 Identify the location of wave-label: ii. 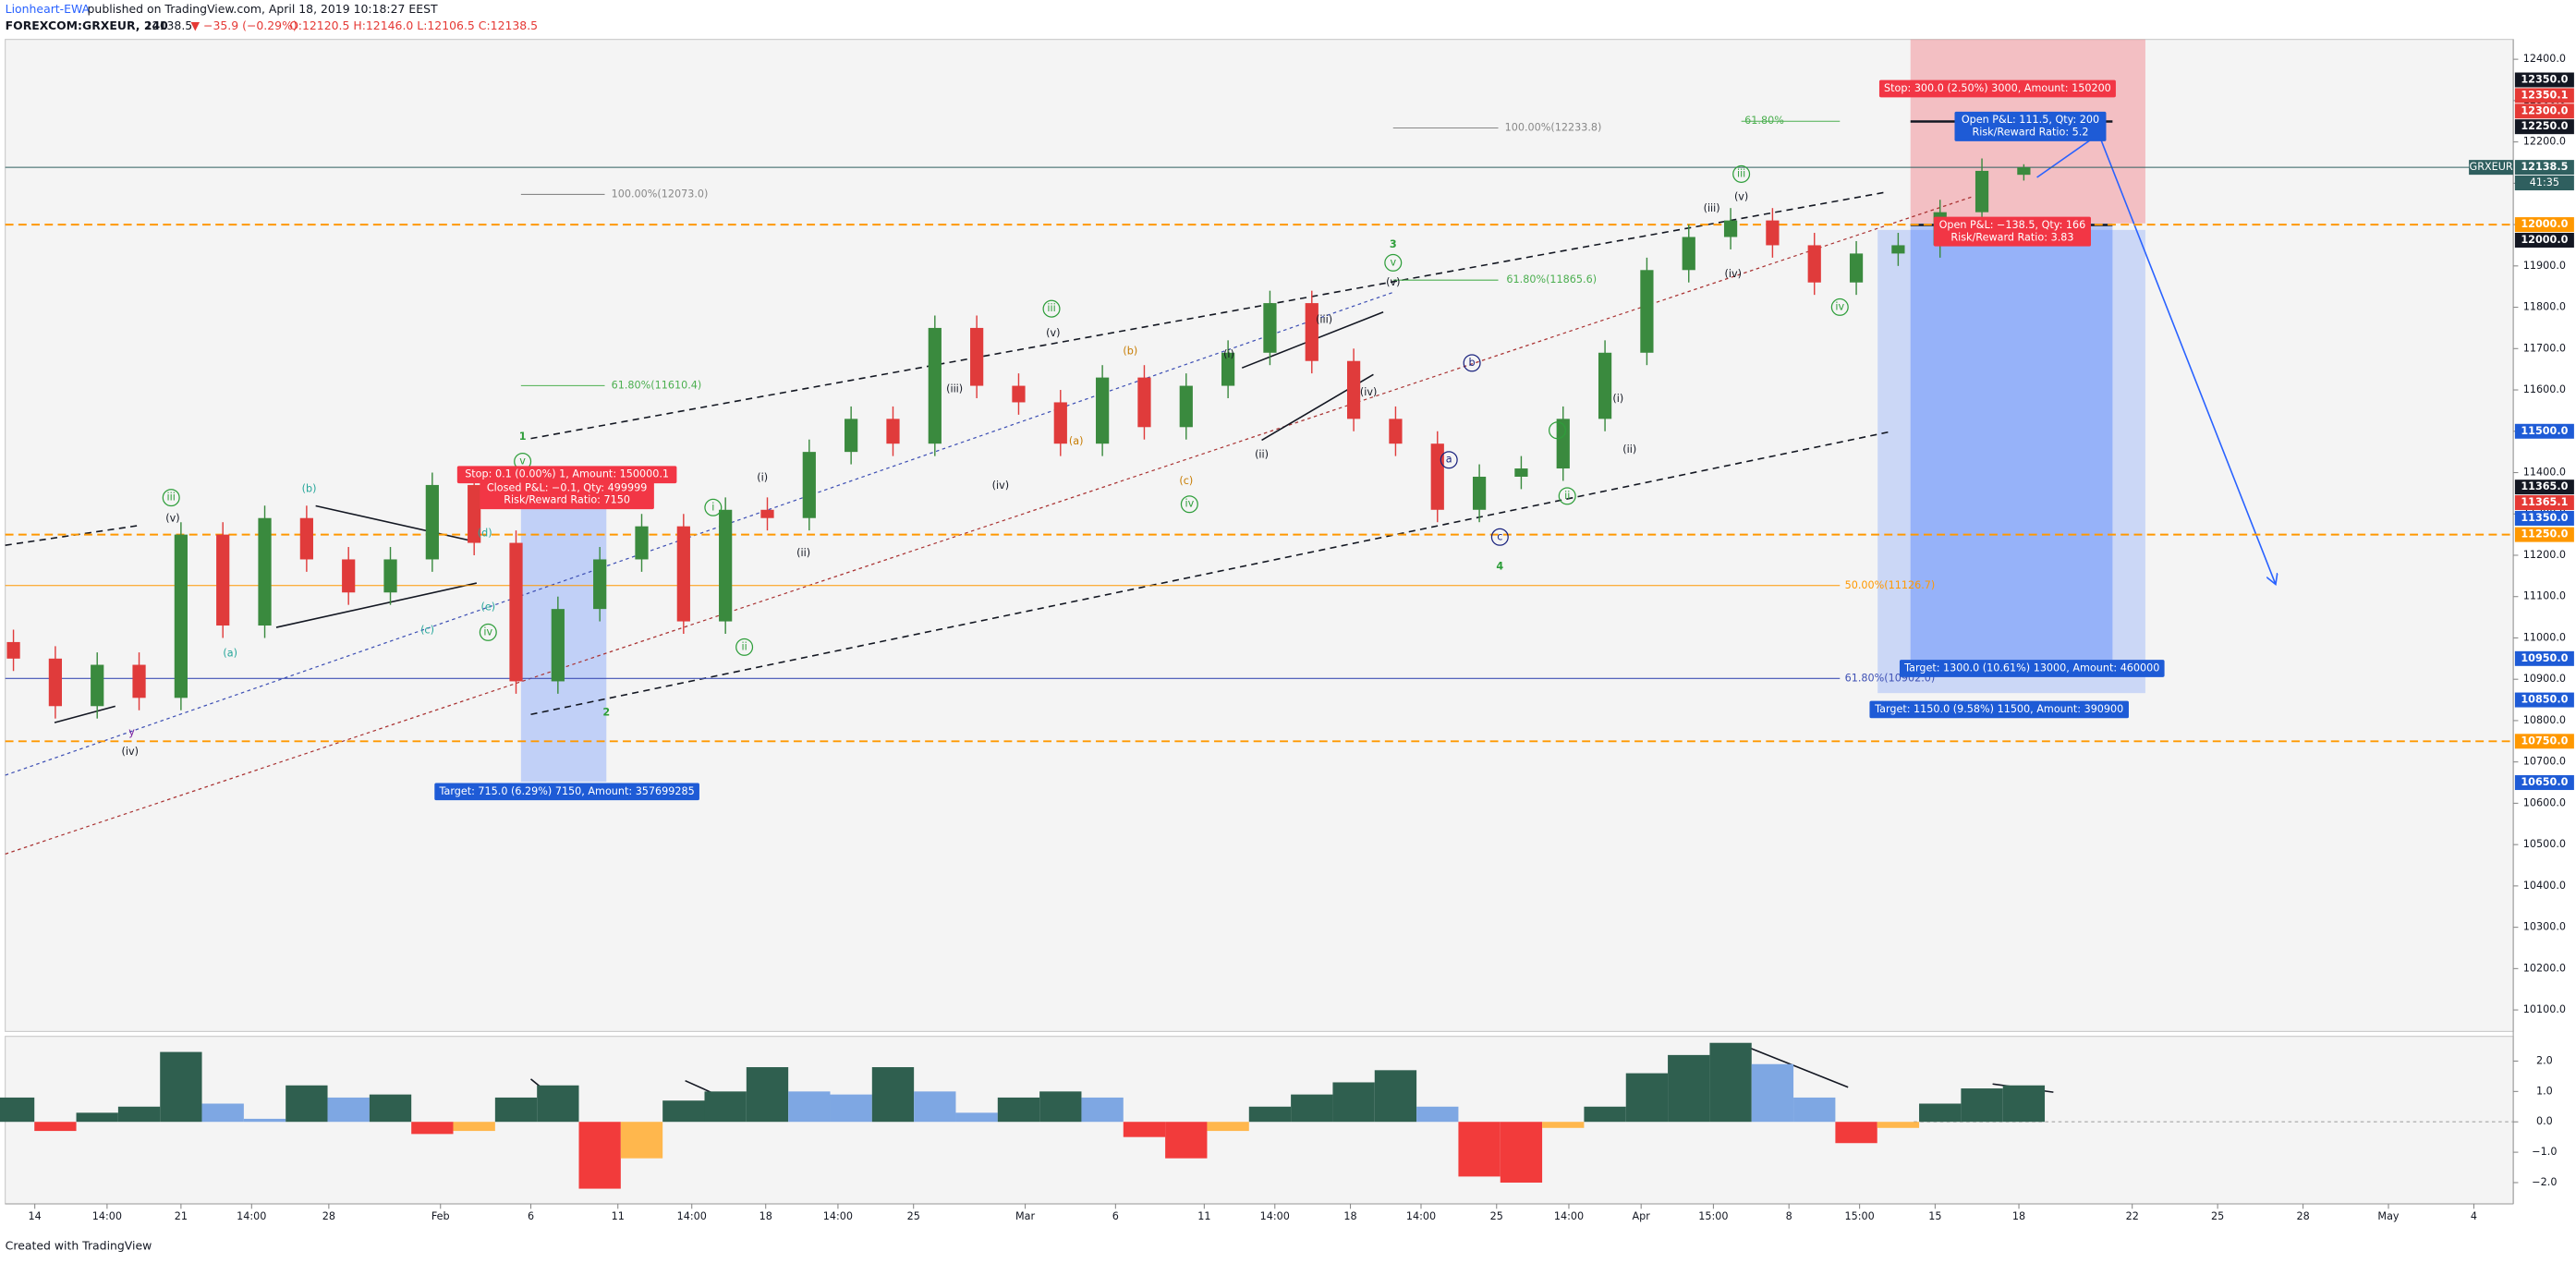
(744, 646).